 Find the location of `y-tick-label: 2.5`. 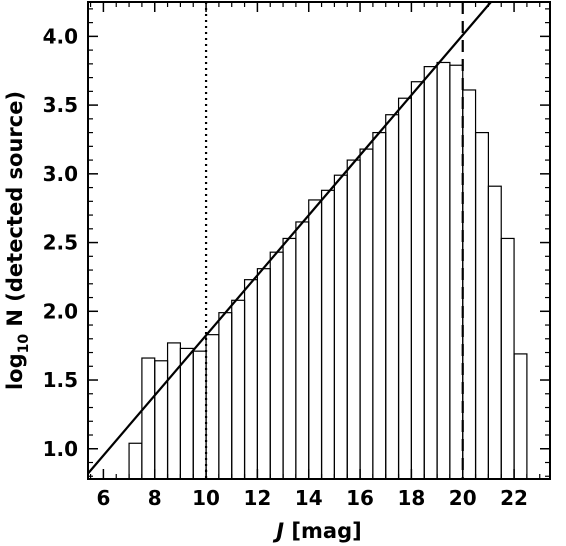

y-tick-label: 2.5 is located at coordinates (60, 243).